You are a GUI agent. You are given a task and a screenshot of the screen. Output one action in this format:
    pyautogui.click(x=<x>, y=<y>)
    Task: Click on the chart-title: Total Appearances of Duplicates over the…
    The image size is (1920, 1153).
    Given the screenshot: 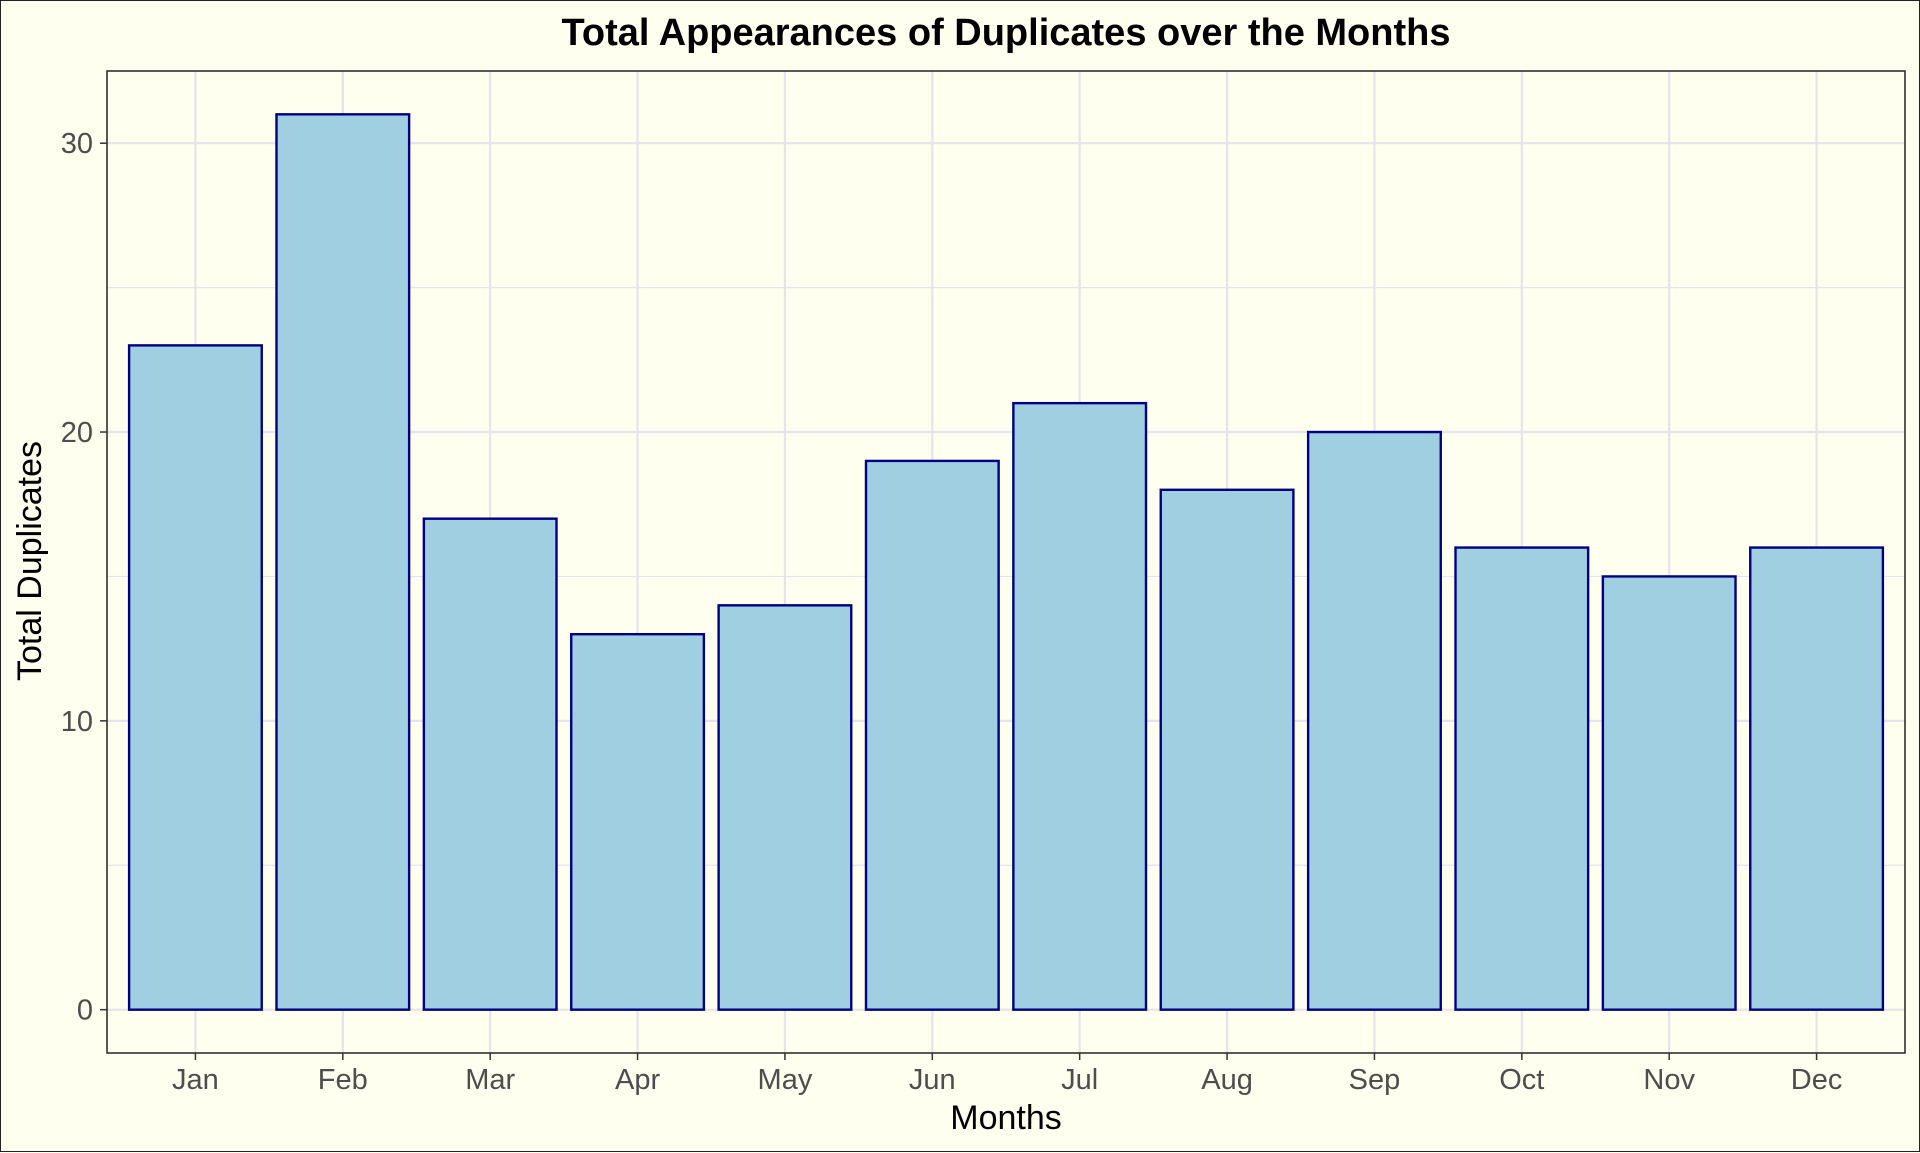 What is the action you would take?
    pyautogui.click(x=1006, y=33)
    